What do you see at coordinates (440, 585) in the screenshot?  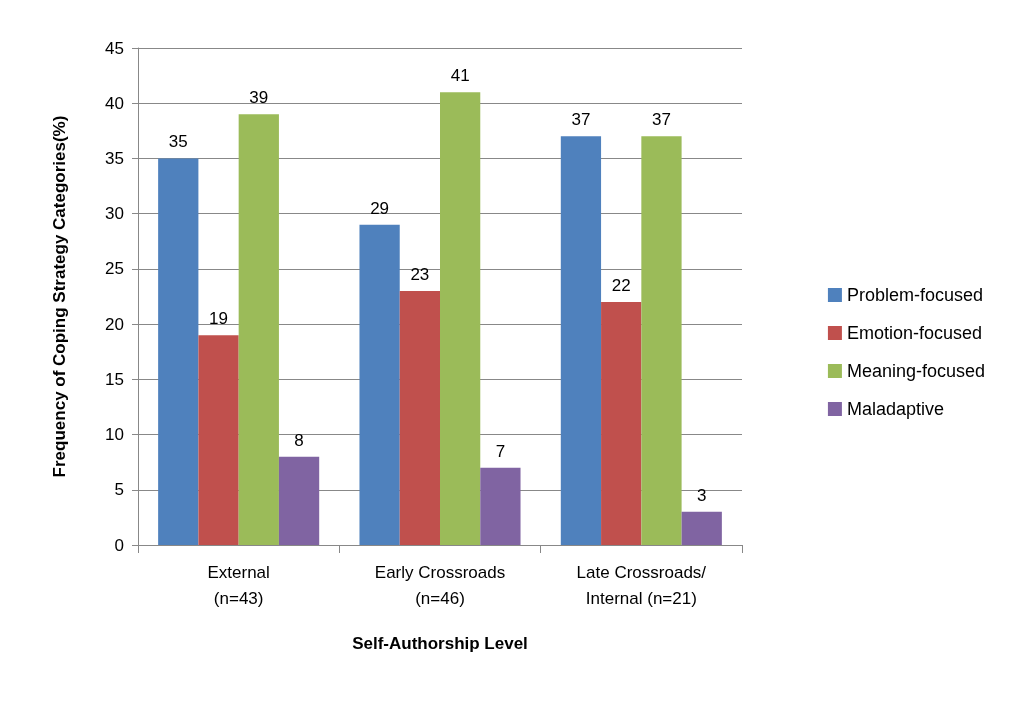 I see `x-tick-label: Early Crossroads (n=46)` at bounding box center [440, 585].